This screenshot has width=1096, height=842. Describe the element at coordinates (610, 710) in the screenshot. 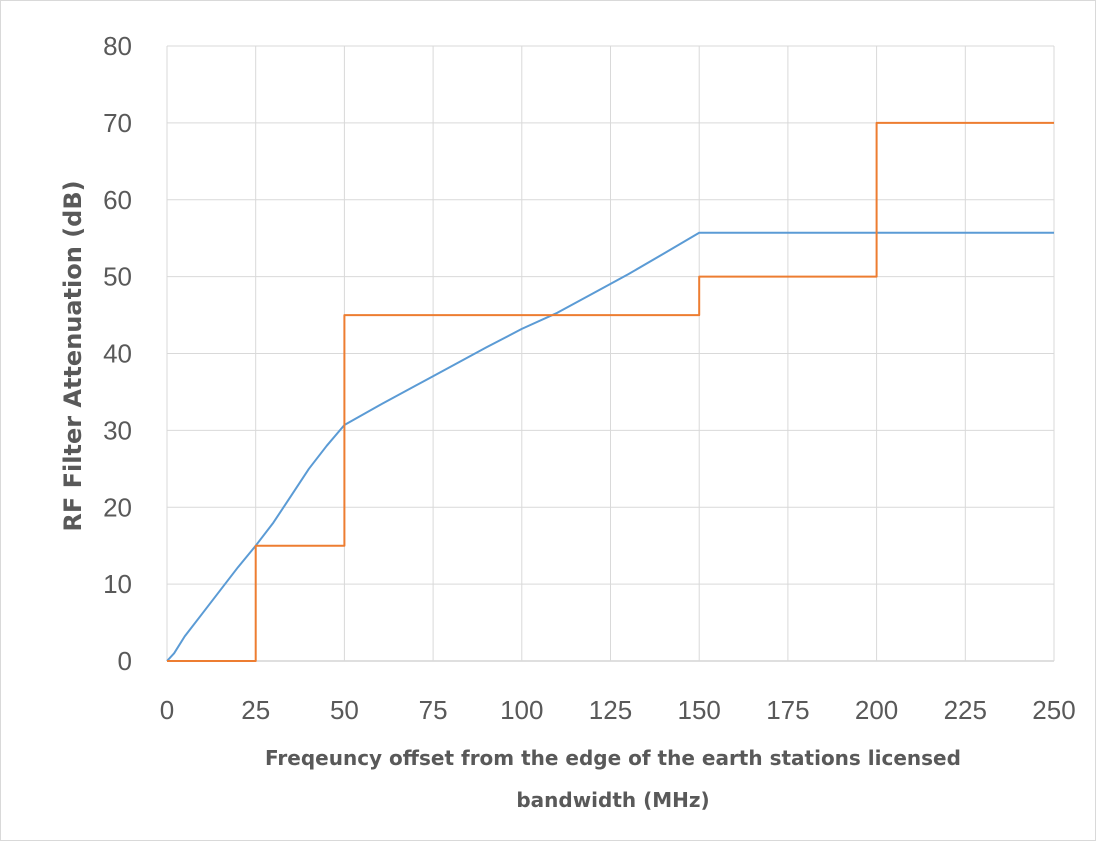

I see `x-tick-label: 125` at that location.